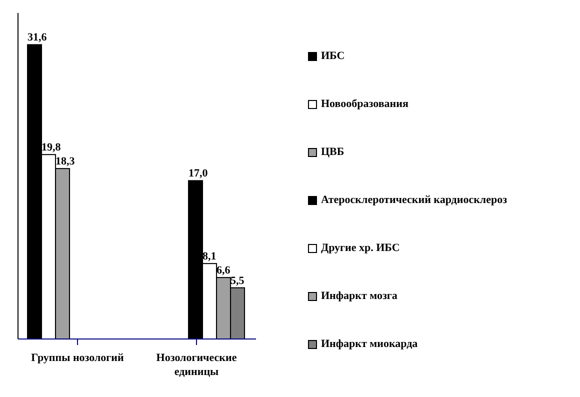 Image resolution: width=580 pixels, height=397 pixels. What do you see at coordinates (209, 256) in the screenshot?
I see `data-label: 8,1` at bounding box center [209, 256].